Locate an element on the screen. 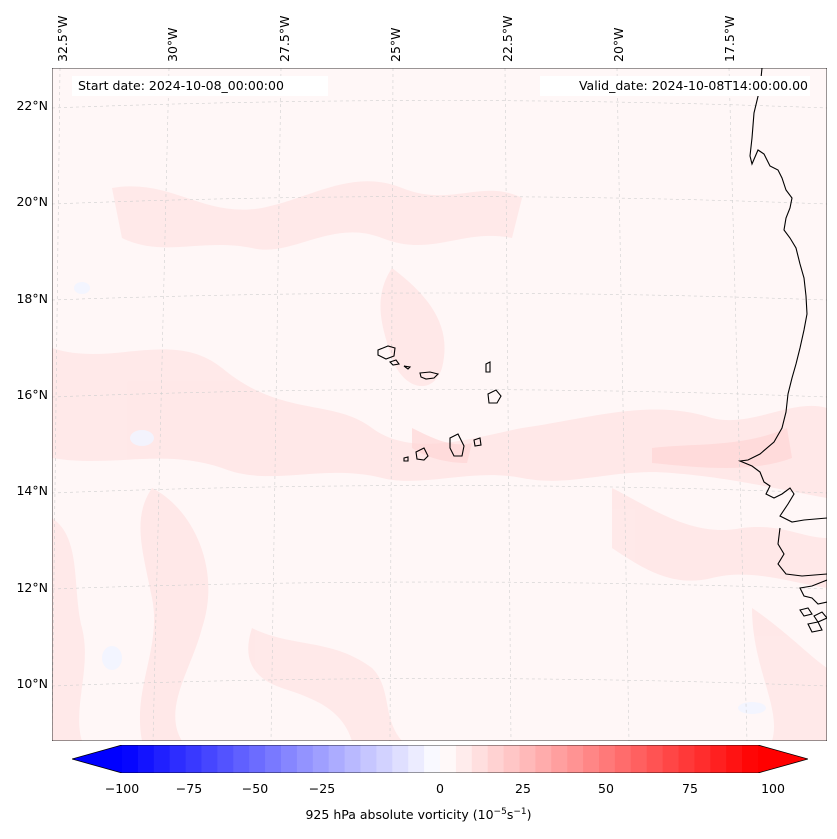 Image resolution: width=837 pixels, height=839 pixels. sao-nicolau-island is located at coordinates (429, 375).